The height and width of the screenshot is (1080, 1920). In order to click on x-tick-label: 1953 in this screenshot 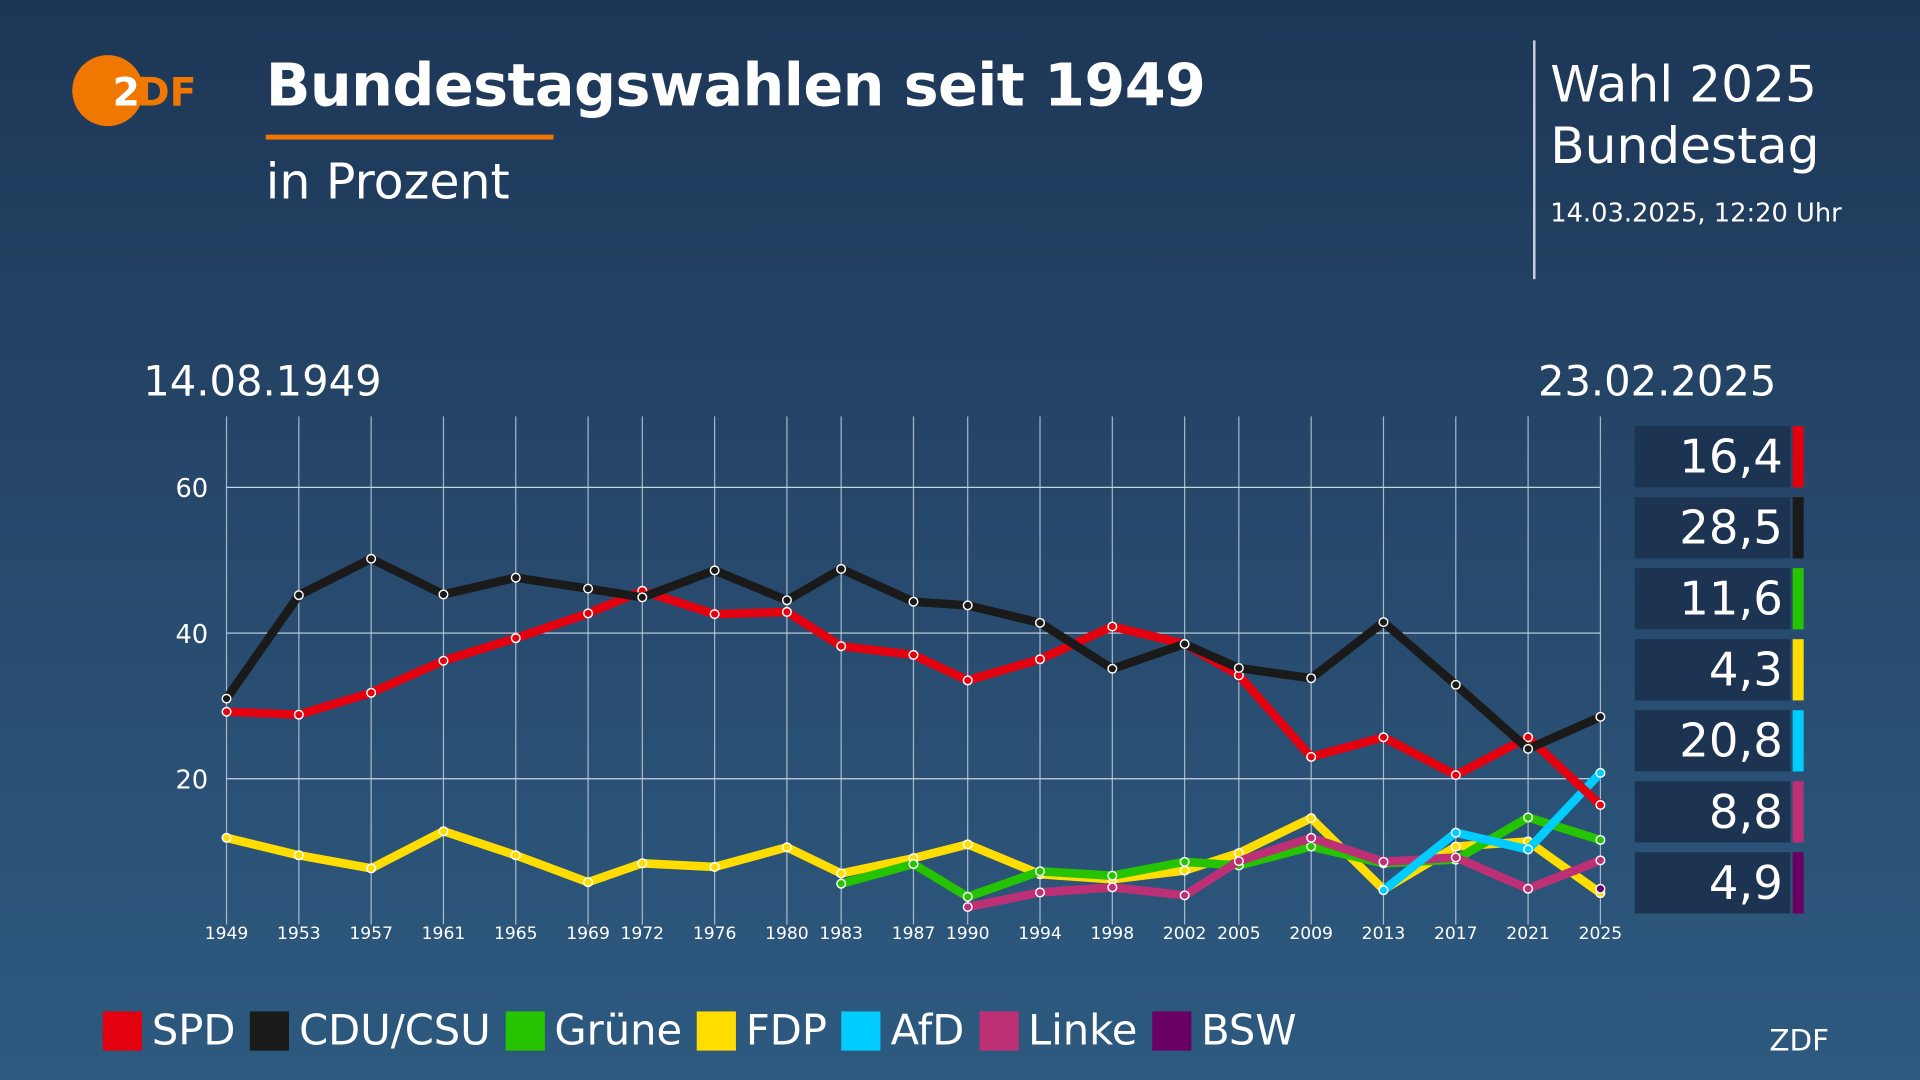, I will do `click(299, 934)`.